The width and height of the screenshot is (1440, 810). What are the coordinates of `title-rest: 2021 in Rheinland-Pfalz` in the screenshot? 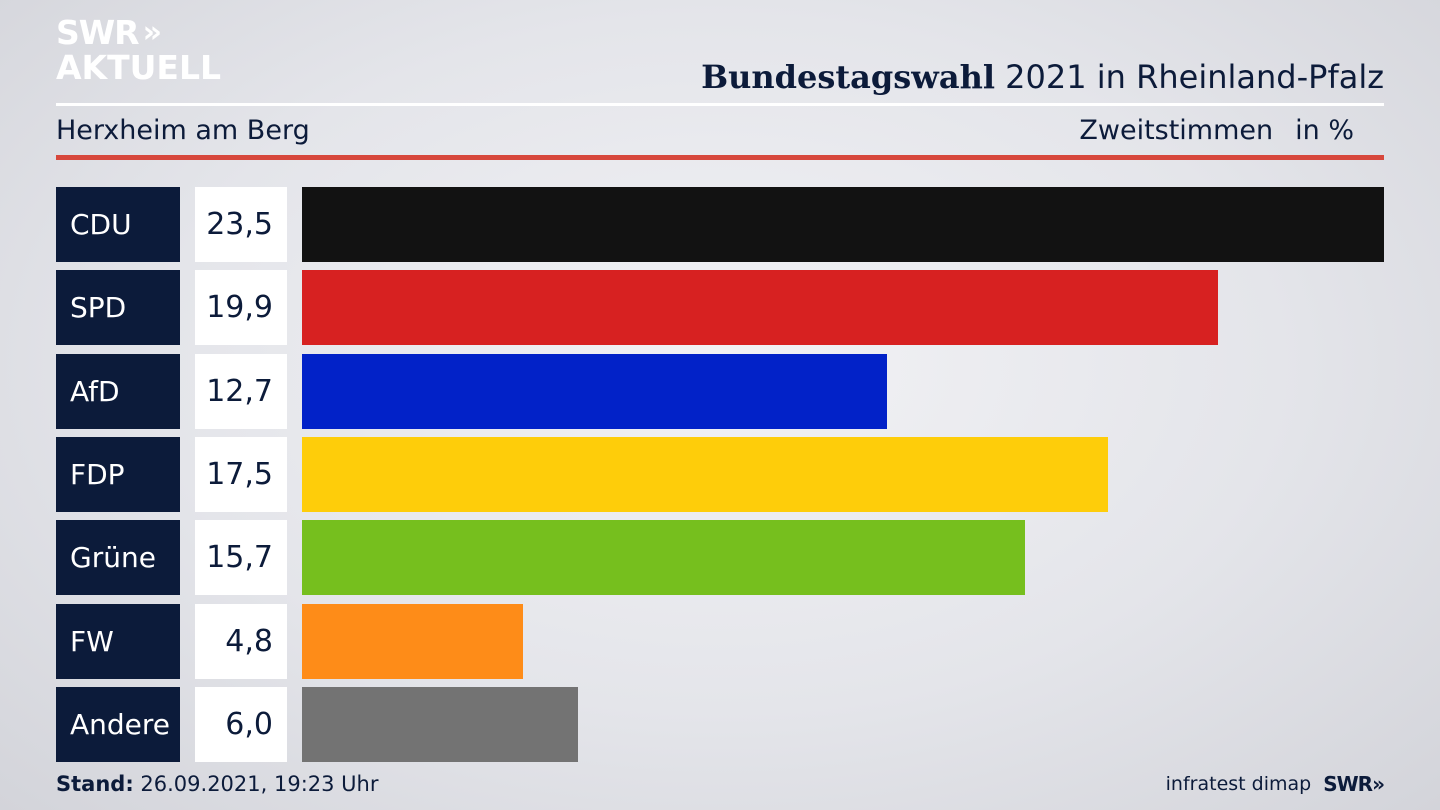 It's located at (1189, 77).